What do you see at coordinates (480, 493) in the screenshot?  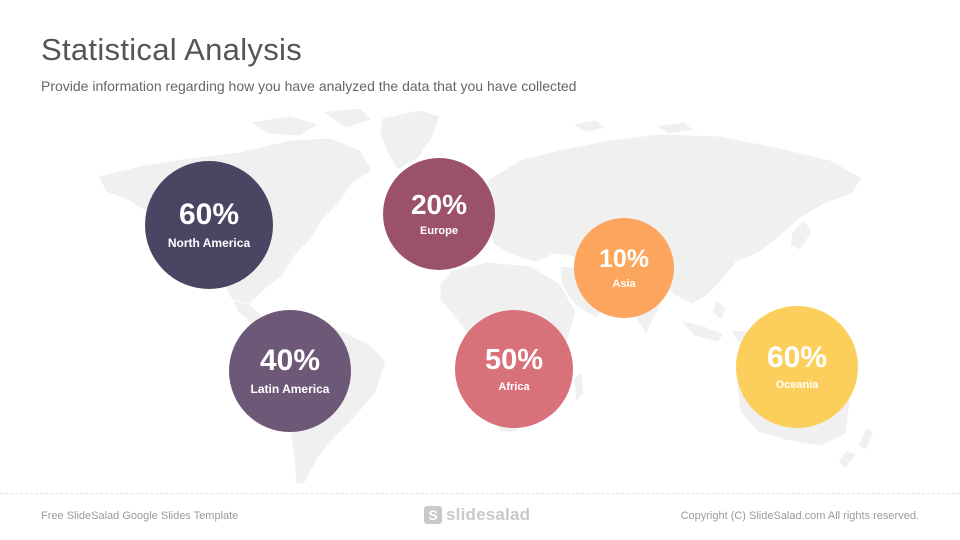 I see `footer-divider` at bounding box center [480, 493].